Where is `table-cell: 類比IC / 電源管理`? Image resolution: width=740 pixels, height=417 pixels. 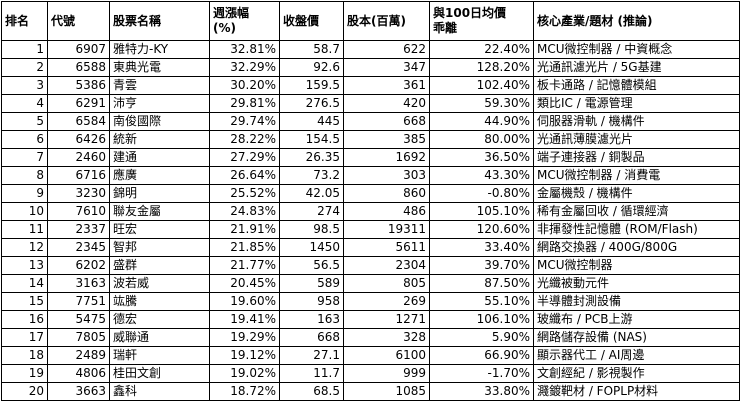 table-cell: 類比IC / 電源管理 is located at coordinates (636, 103).